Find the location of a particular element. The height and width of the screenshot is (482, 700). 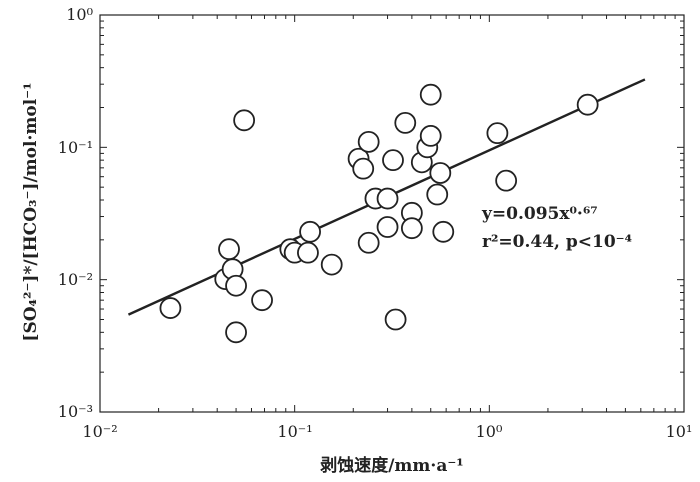

x-tick-label: 10⁻² is located at coordinates (99, 431).